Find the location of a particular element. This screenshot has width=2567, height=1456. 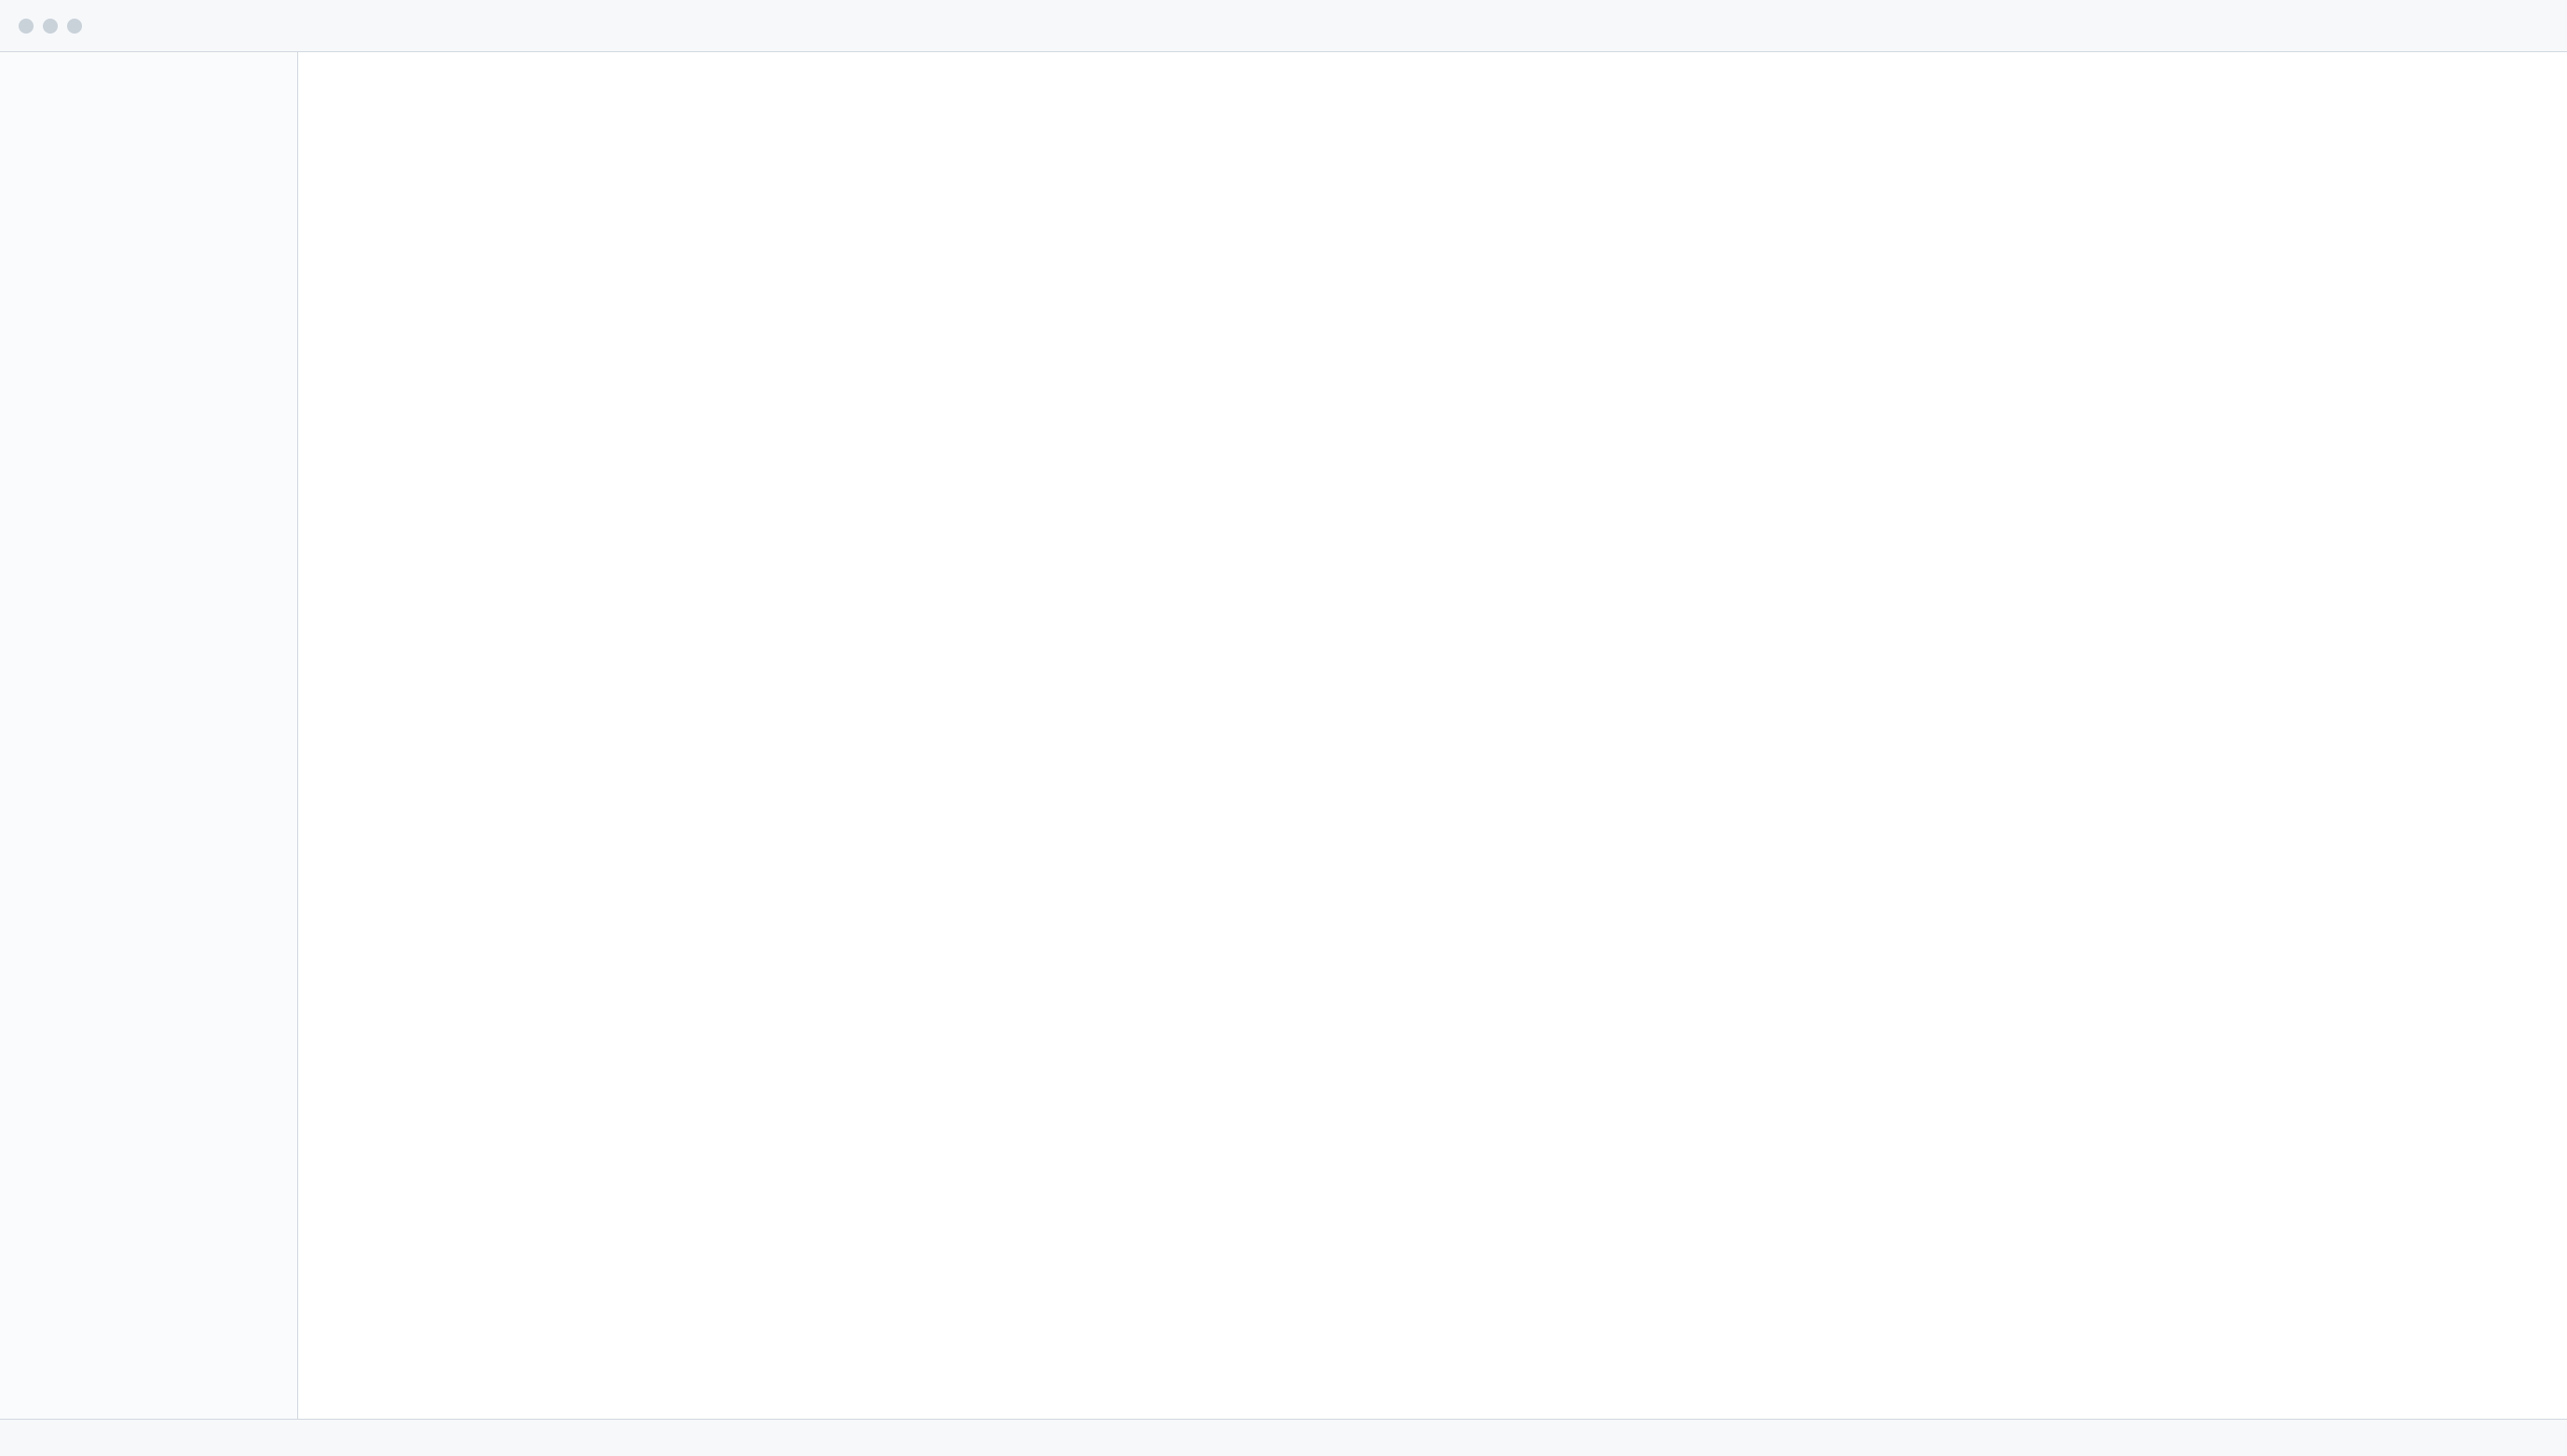

status-bar is located at coordinates (1283, 1437).